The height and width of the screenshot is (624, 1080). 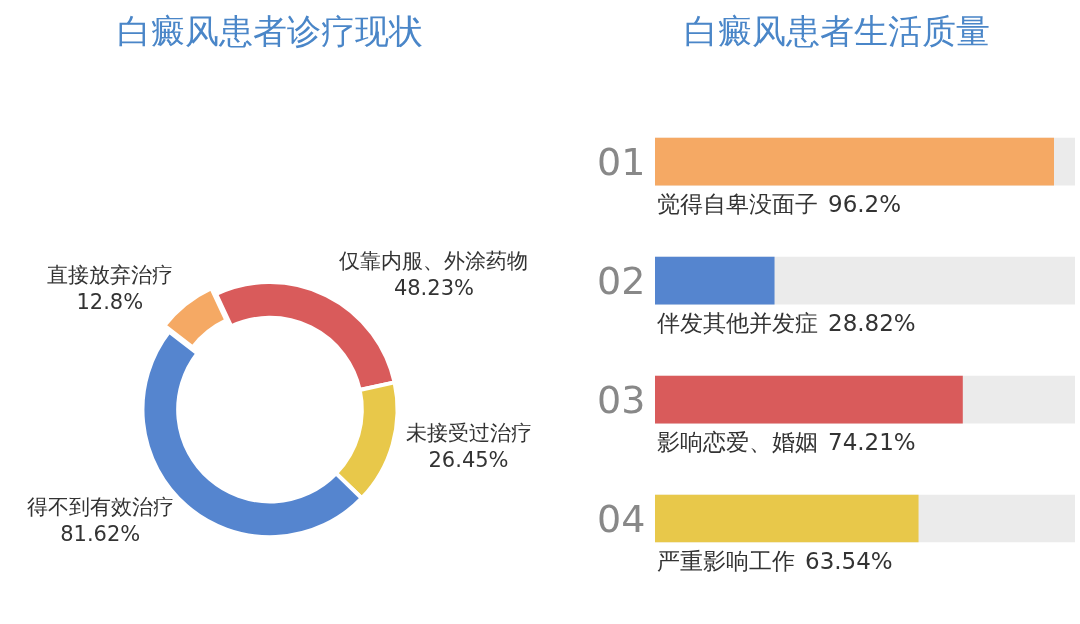 What do you see at coordinates (109, 274) in the screenshot?
I see `slice-label: 直接放弃治疗` at bounding box center [109, 274].